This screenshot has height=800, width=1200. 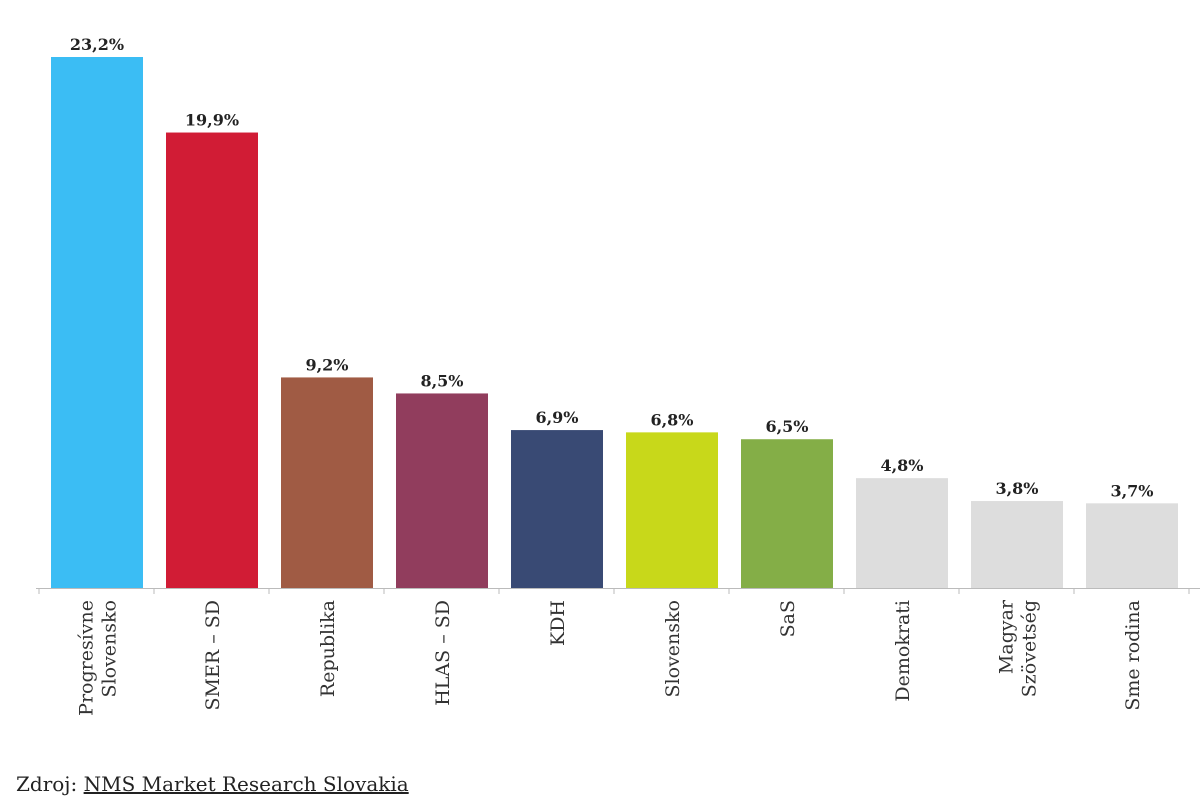 I want to click on source-link: NMS Market Research Slovakia, so click(x=246, y=784).